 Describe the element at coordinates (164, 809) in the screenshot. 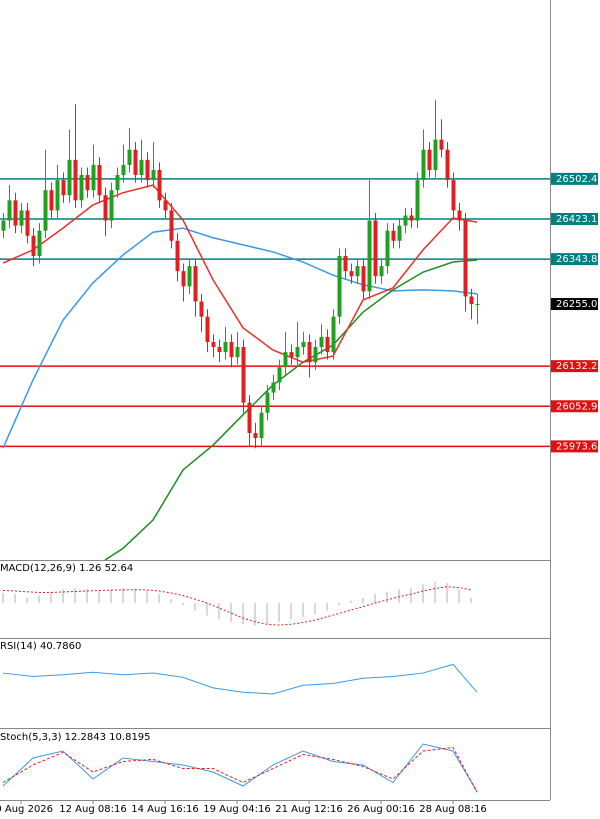

I see `x-tick-label: 14 Aug 16:16` at that location.